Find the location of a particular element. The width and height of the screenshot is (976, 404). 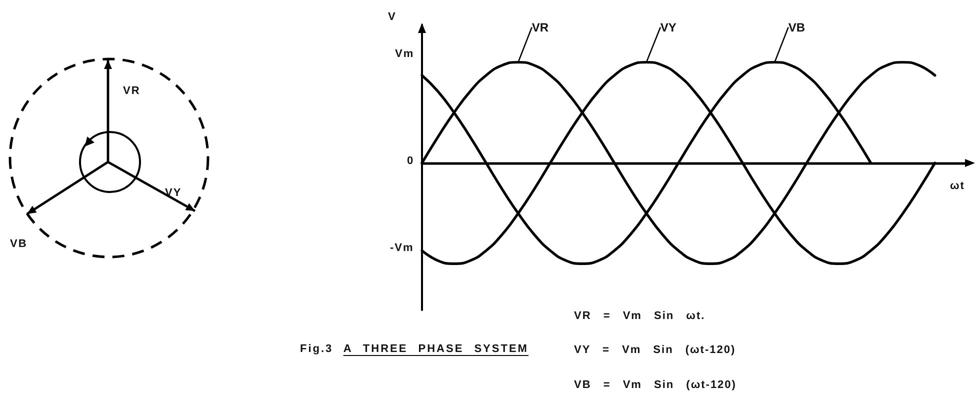

y-axis-title: V is located at coordinates (392, 17).